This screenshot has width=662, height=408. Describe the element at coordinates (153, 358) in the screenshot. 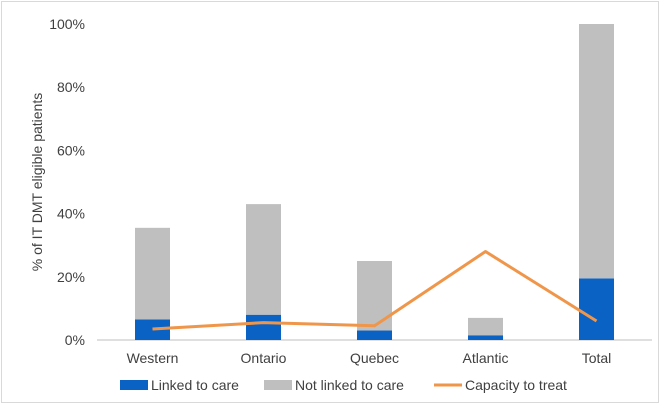

I see `x-tick-label: Western` at that location.